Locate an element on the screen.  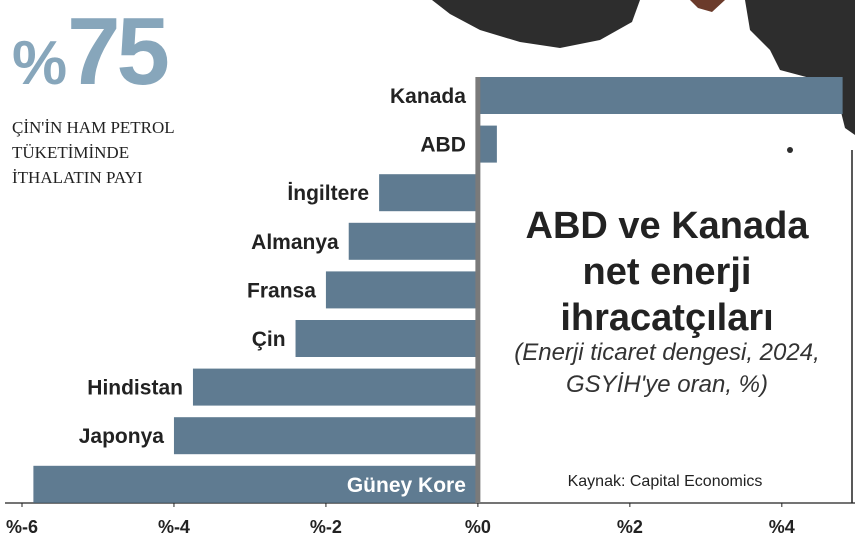
x-tick-label: %-4 is located at coordinates (174, 527).